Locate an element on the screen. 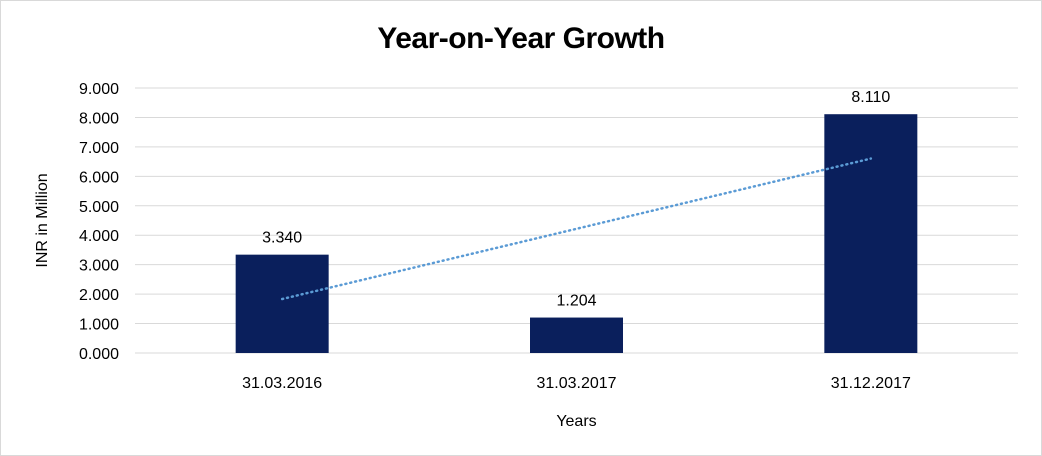 This screenshot has width=1042, height=456. x-category-label: 31.12.2017 is located at coordinates (871, 383).